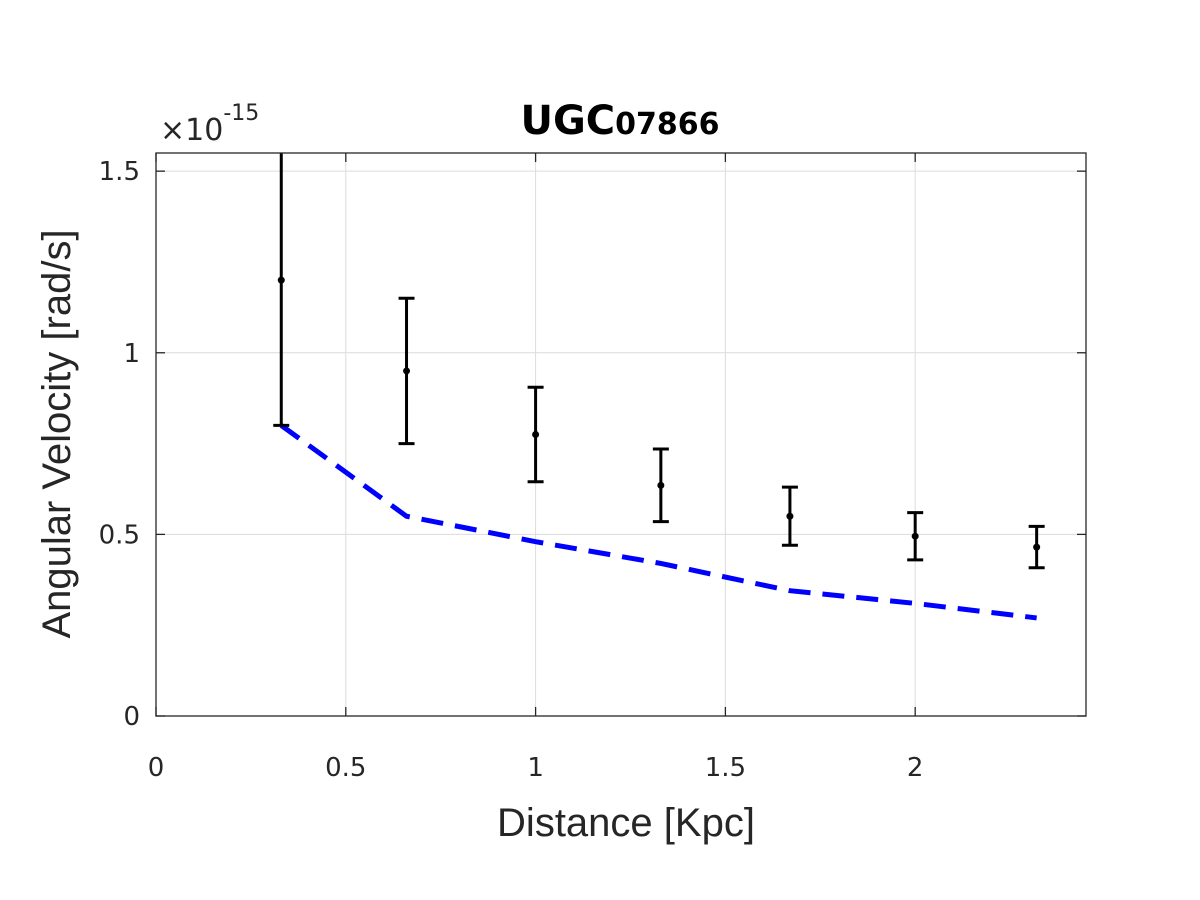  What do you see at coordinates (915, 768) in the screenshot?
I see `x-tick-label: 2` at bounding box center [915, 768].